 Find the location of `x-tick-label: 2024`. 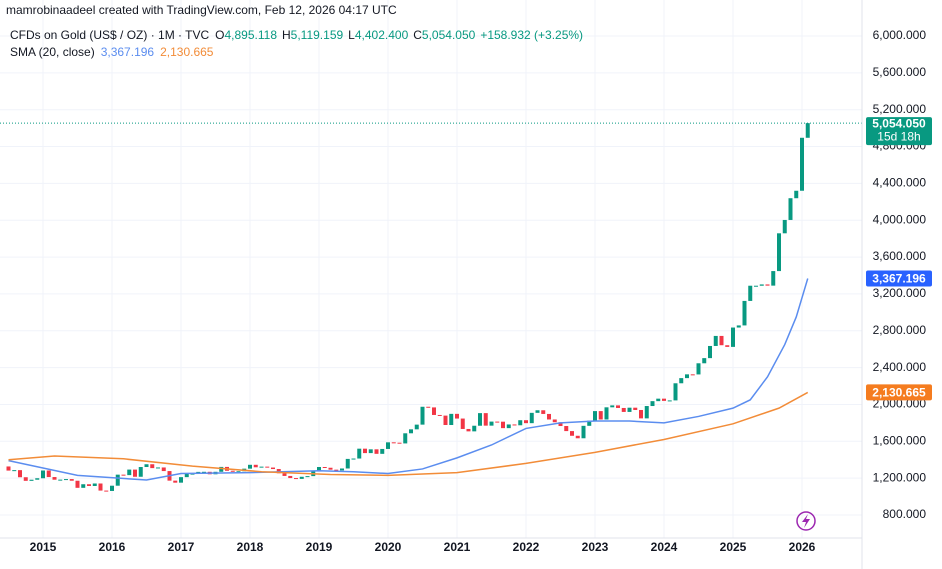

x-tick-label: 2024 is located at coordinates (664, 547).